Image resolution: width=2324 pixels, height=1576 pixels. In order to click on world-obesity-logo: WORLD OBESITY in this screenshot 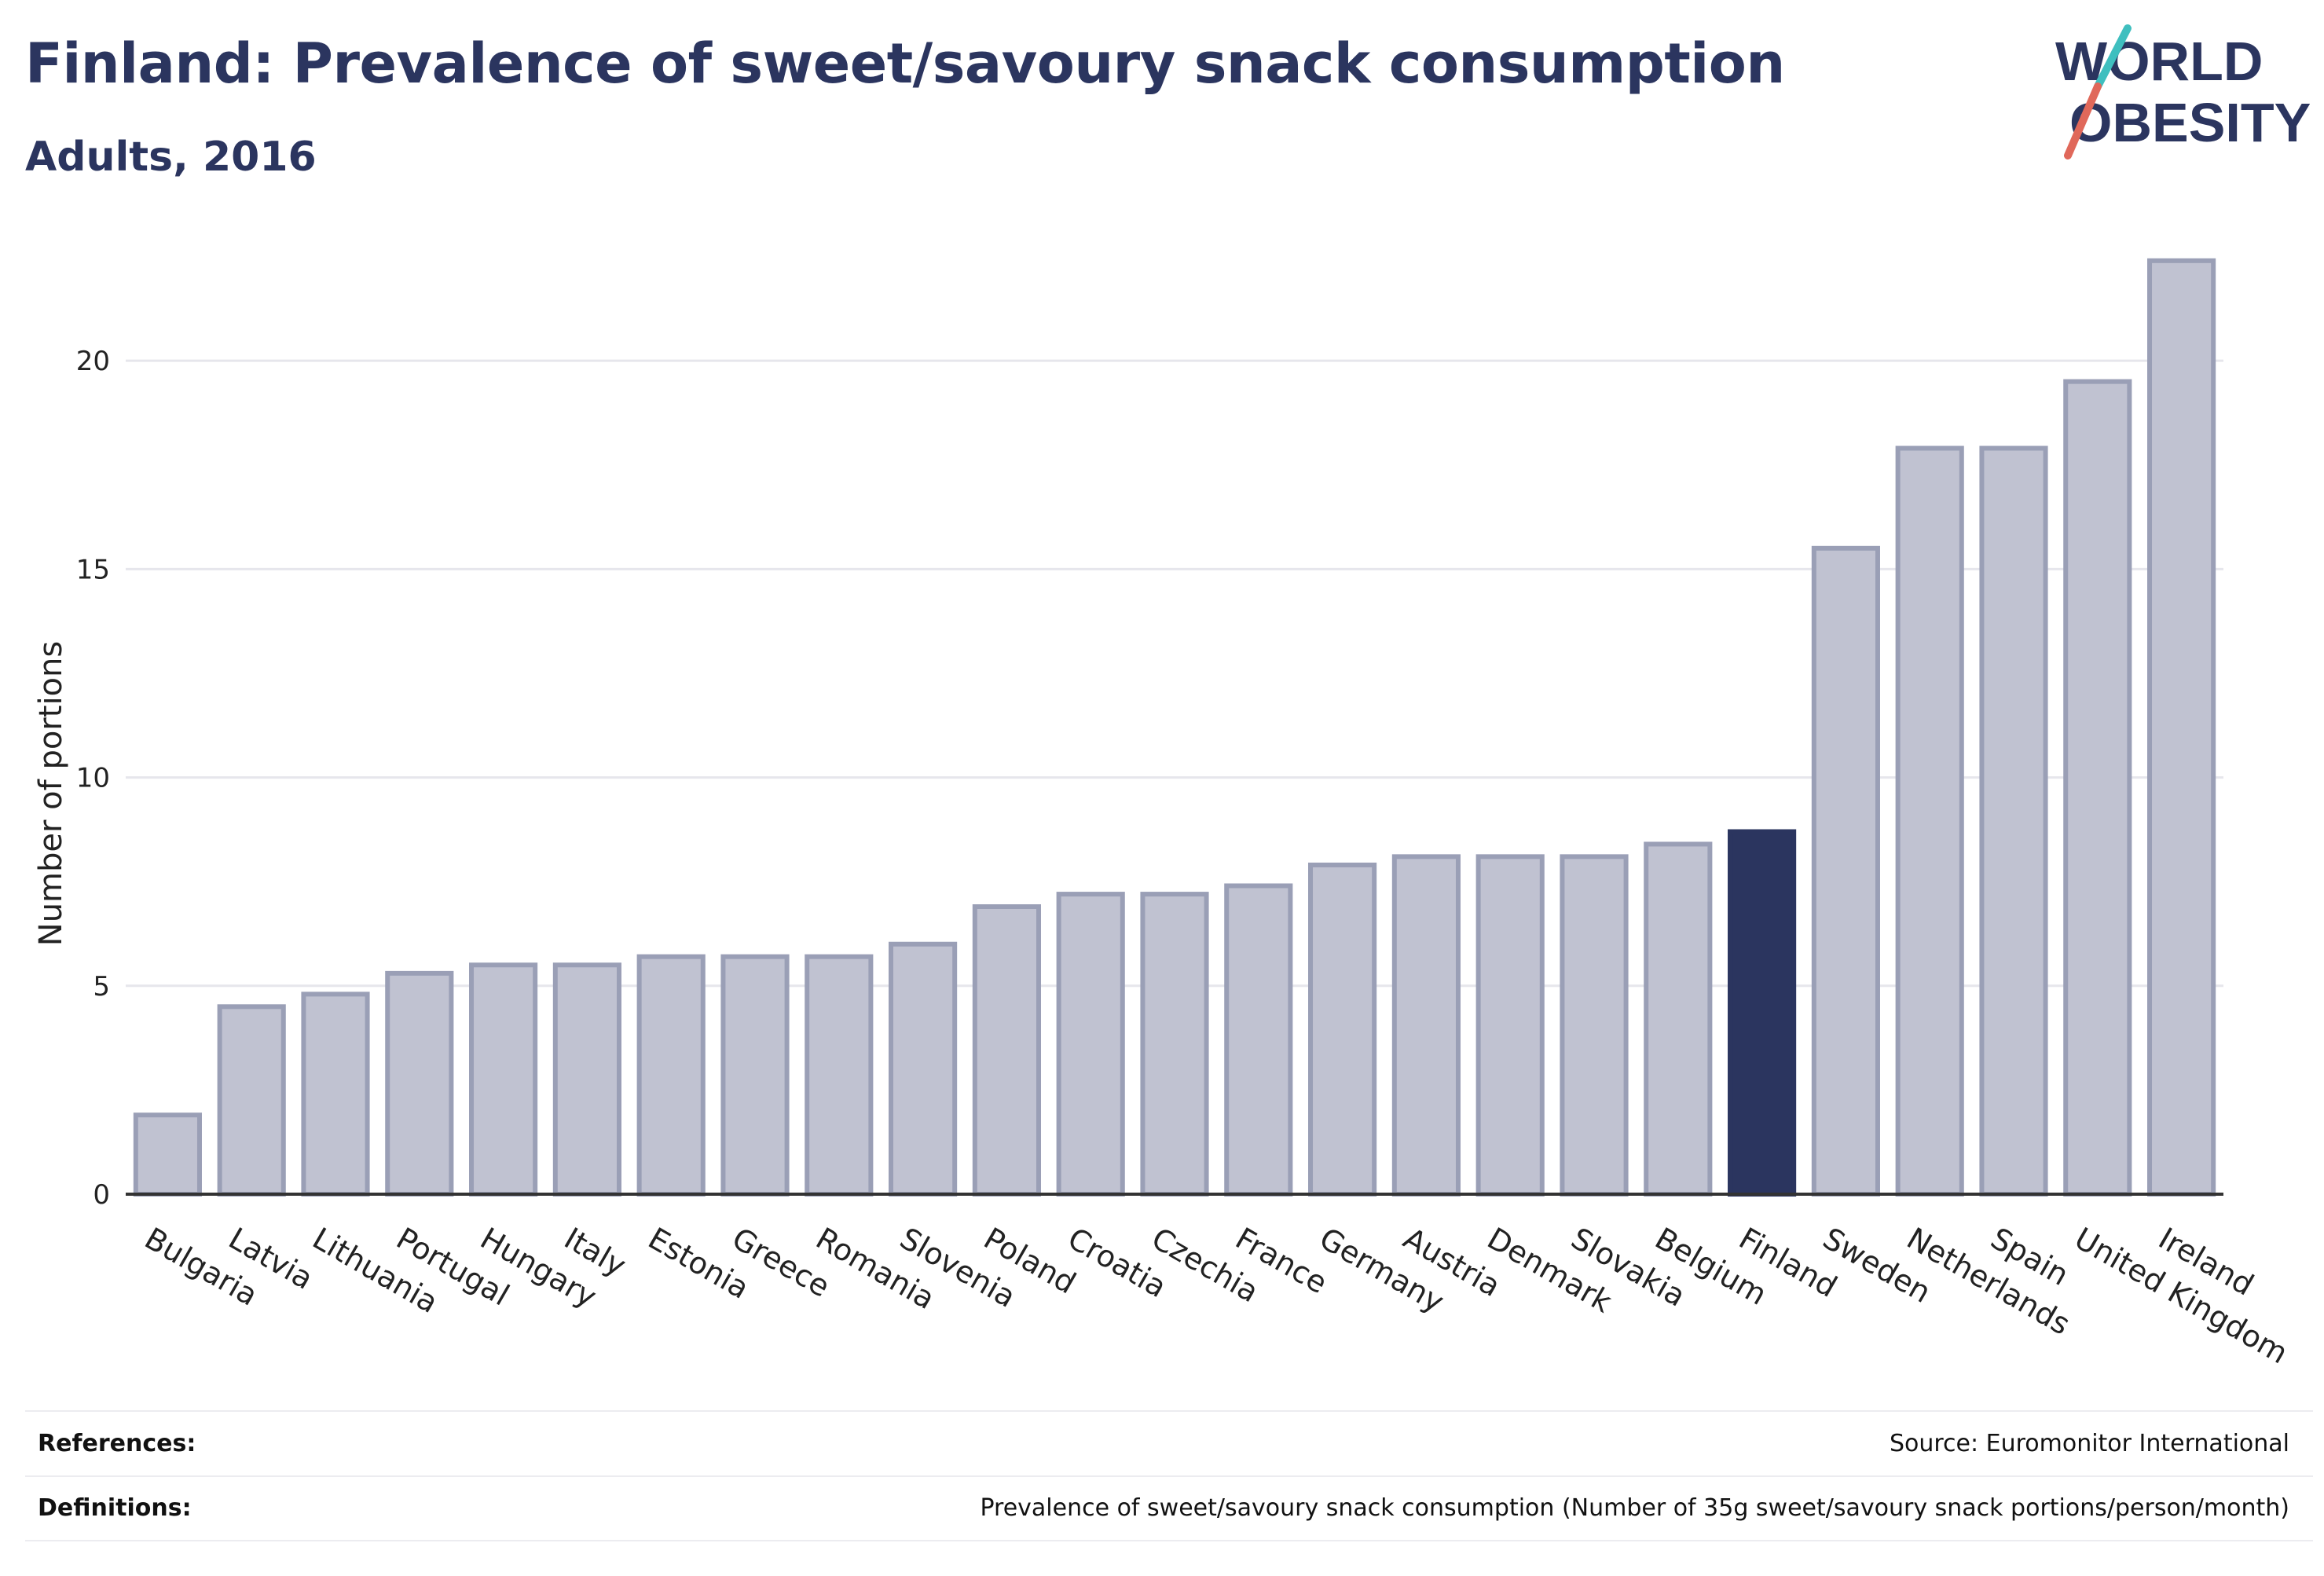, I will do `click(2182, 91)`.